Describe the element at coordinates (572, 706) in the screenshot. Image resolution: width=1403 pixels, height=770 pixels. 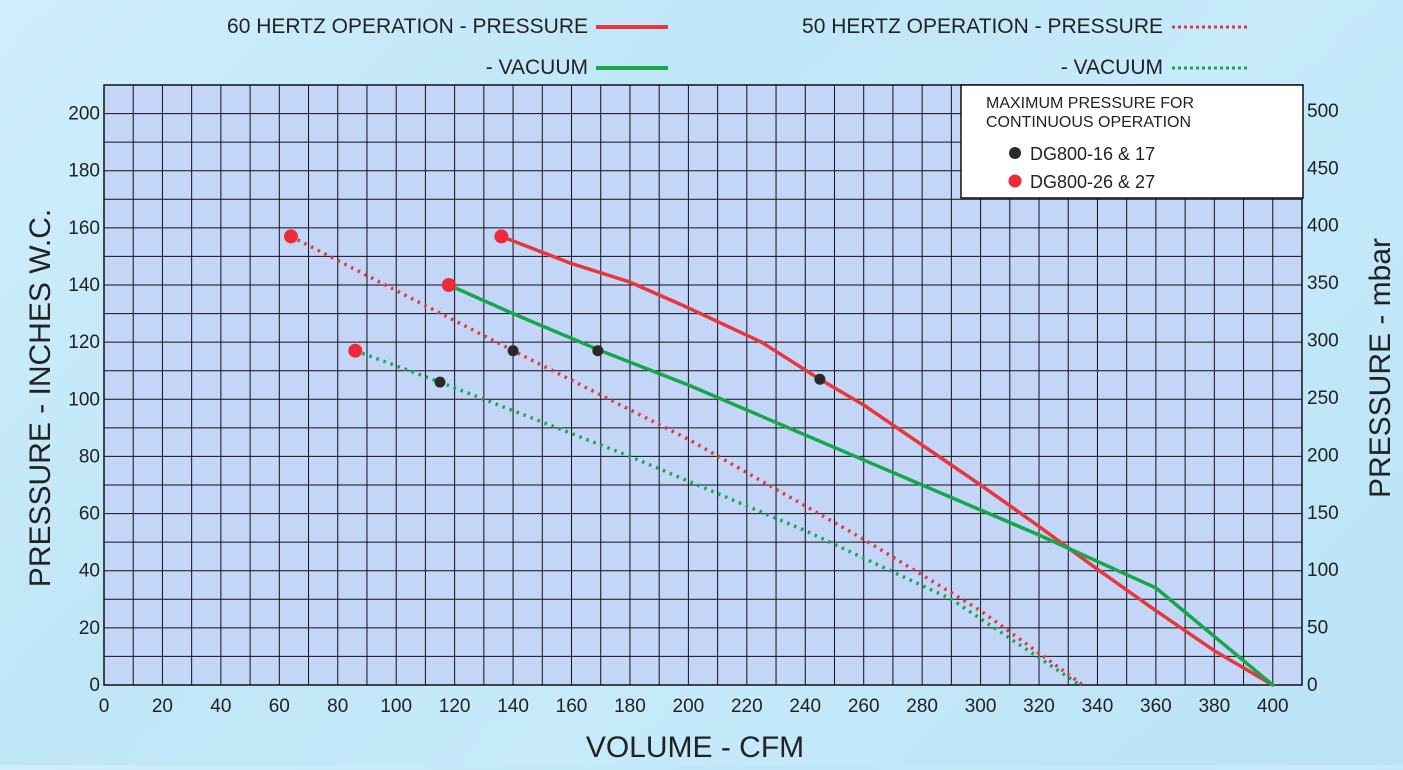
I see `x-tick-label: 160` at that location.